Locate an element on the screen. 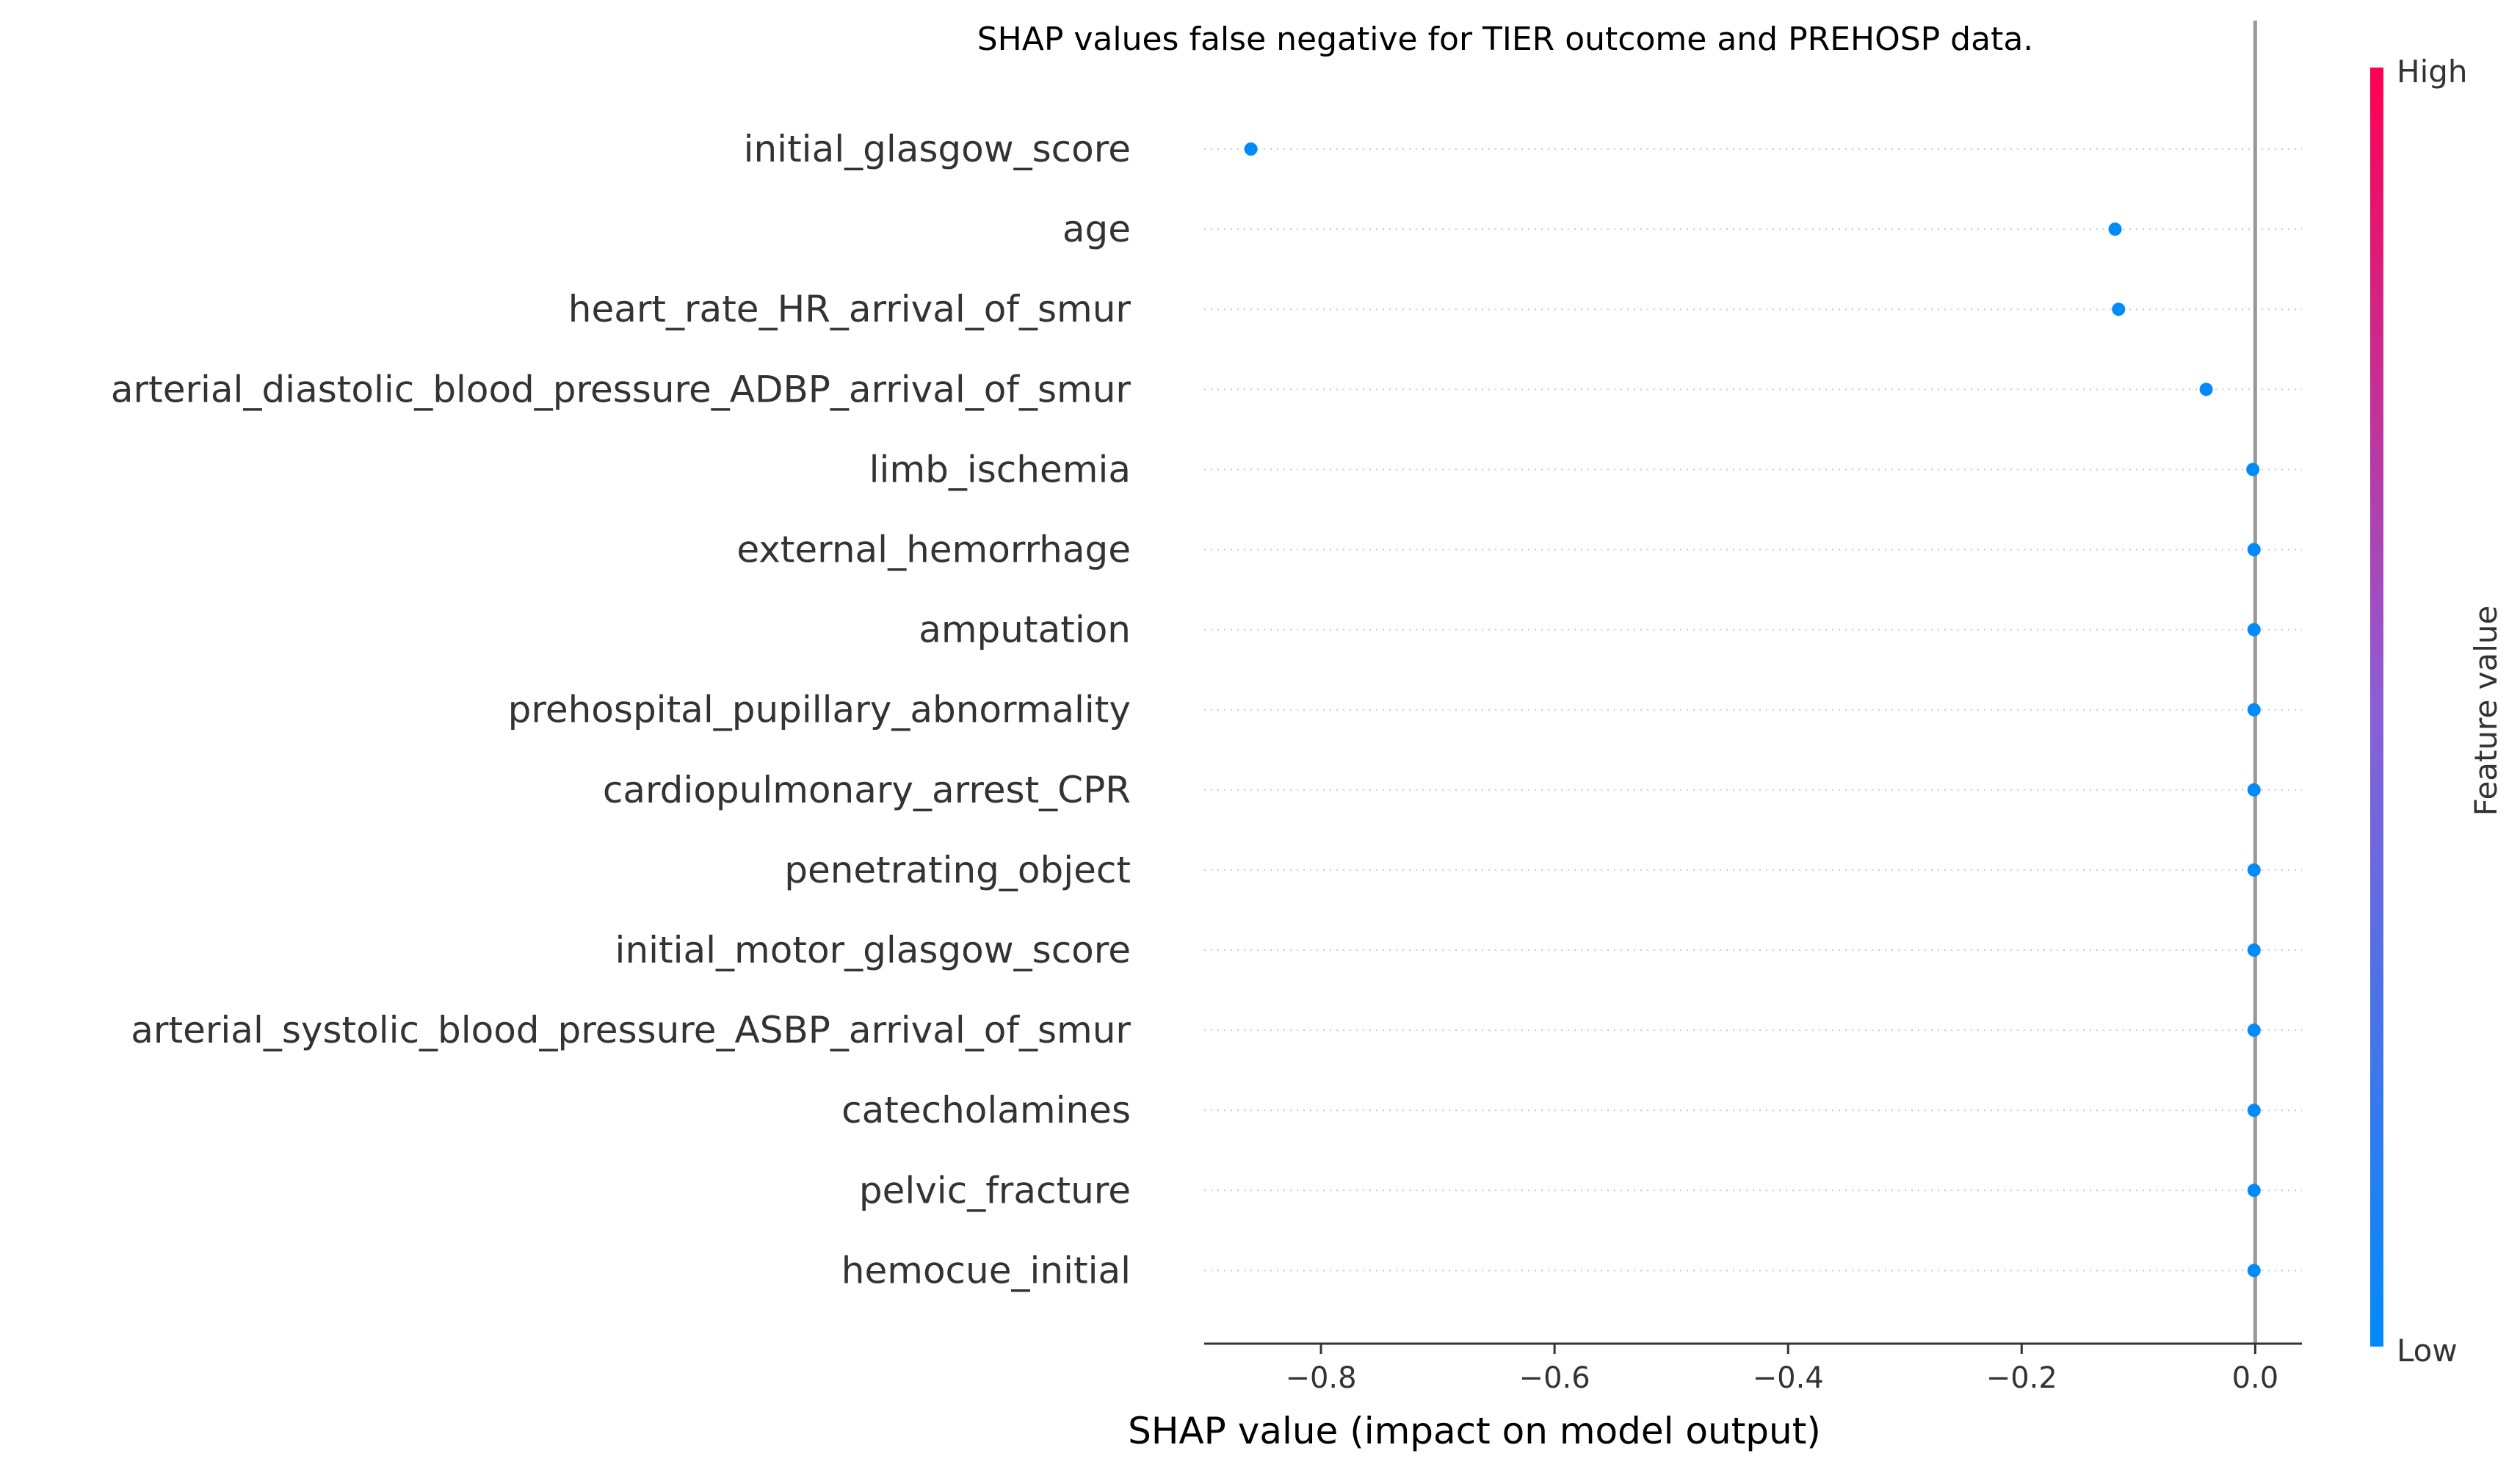 This screenshot has height=1467, width=2520. feature-label: prehospital_pupillary_abnormality is located at coordinates (819, 710).